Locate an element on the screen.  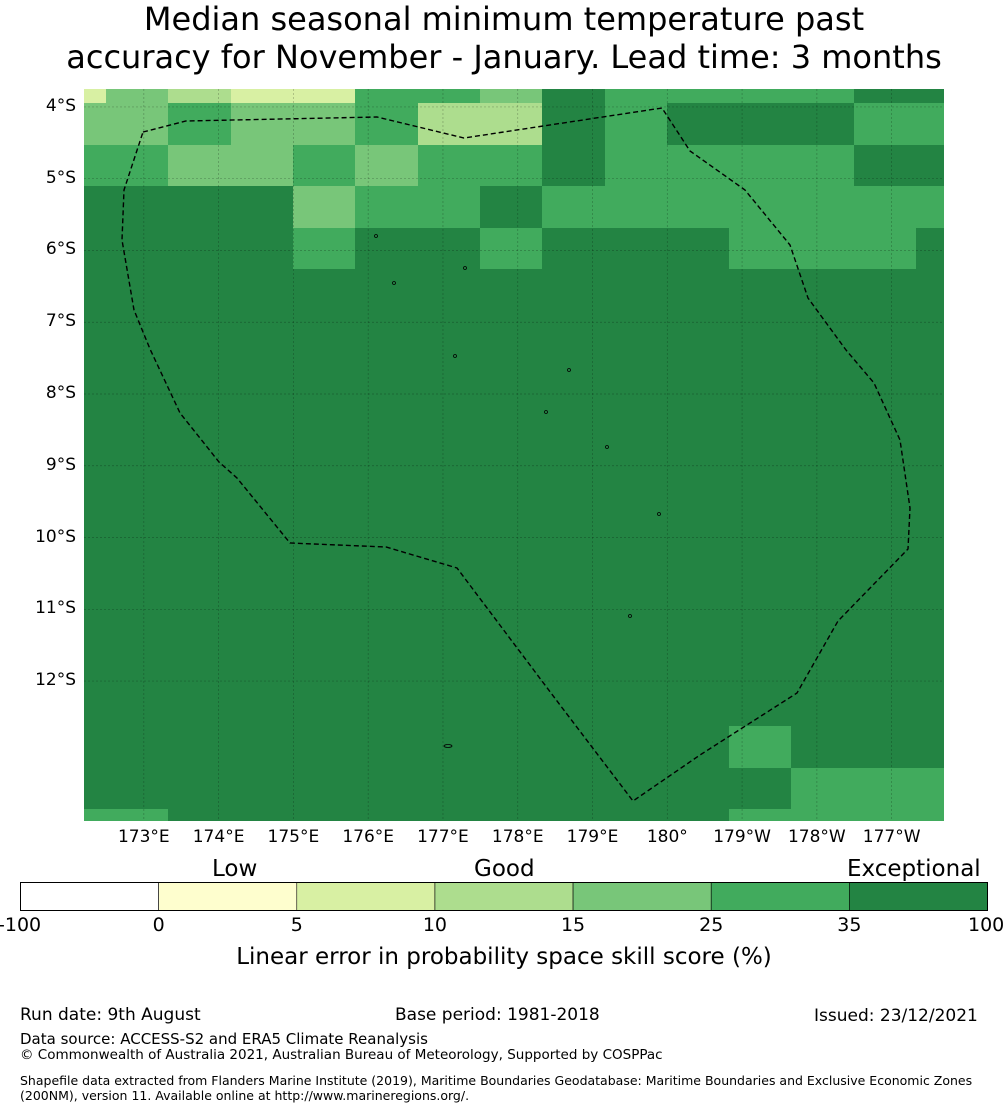
latitude-label: 7°S is located at coordinates (60, 321).